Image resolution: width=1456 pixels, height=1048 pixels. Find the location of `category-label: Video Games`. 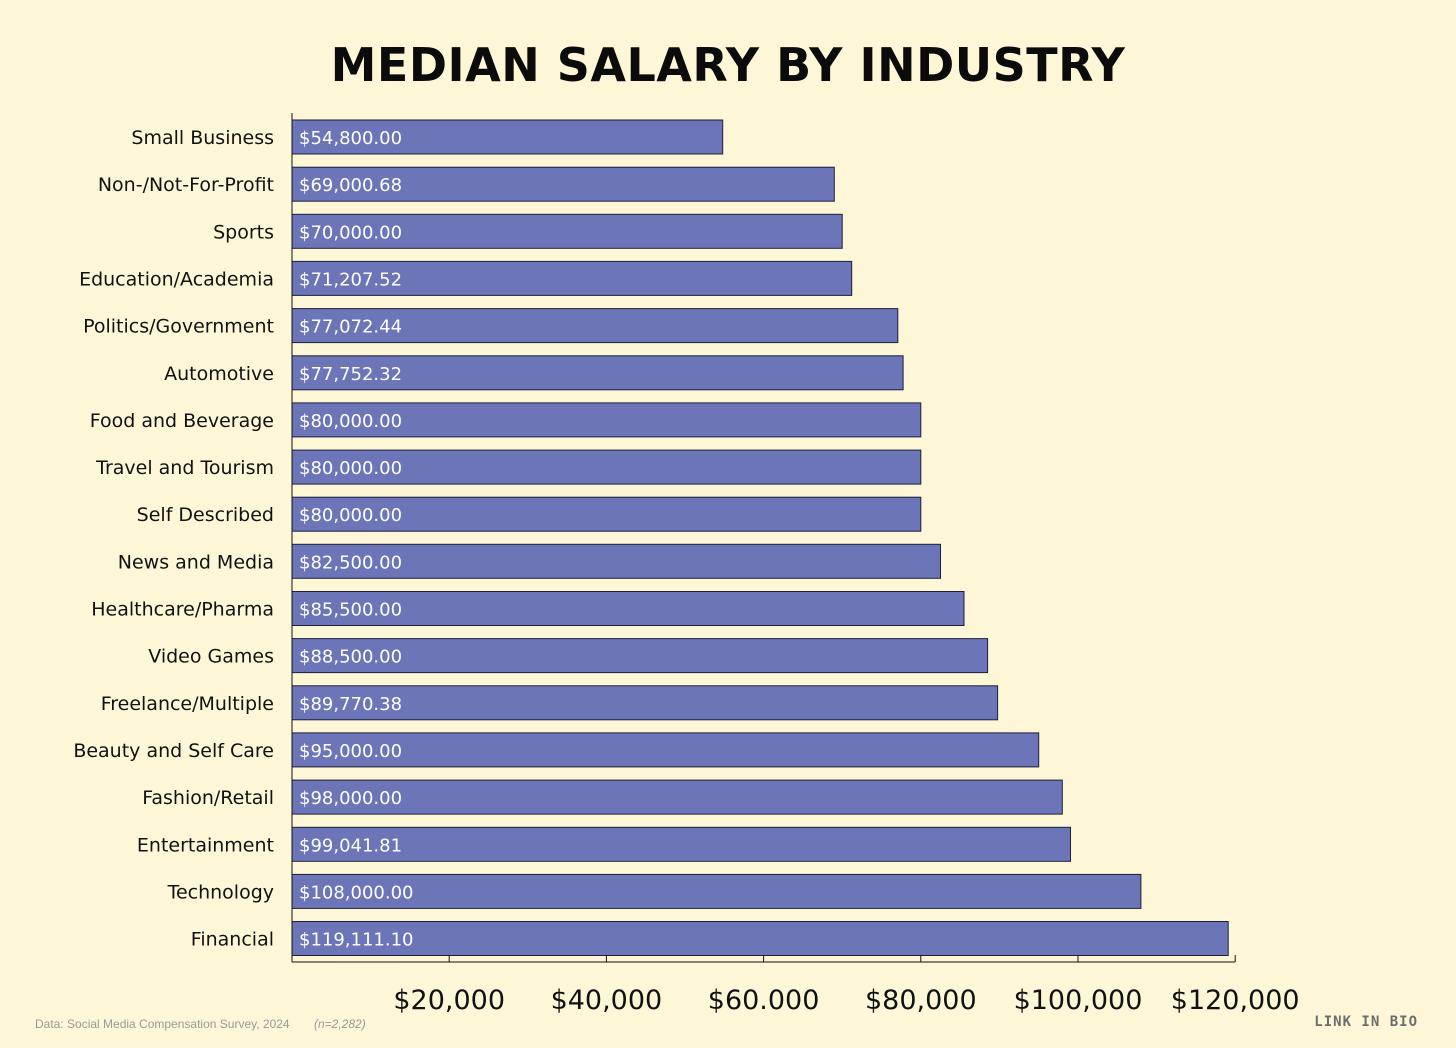

category-label: Video Games is located at coordinates (211, 657).